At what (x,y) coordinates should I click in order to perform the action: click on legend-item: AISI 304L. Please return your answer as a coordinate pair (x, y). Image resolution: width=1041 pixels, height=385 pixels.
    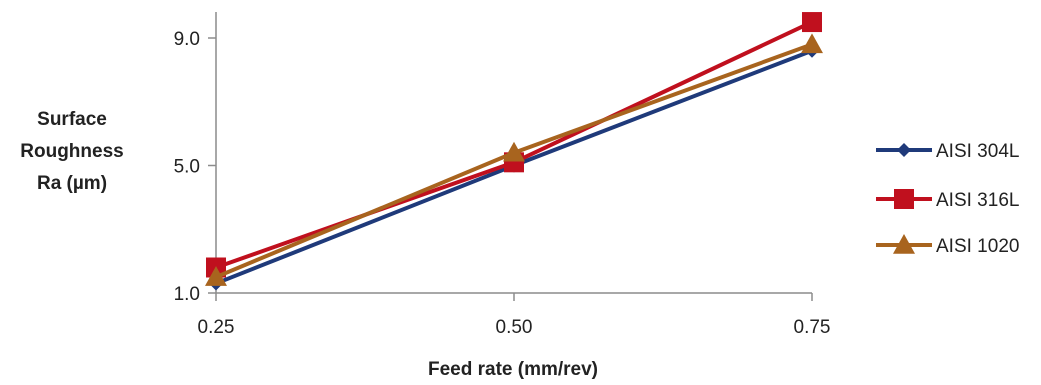
    Looking at the image, I should click on (947, 151).